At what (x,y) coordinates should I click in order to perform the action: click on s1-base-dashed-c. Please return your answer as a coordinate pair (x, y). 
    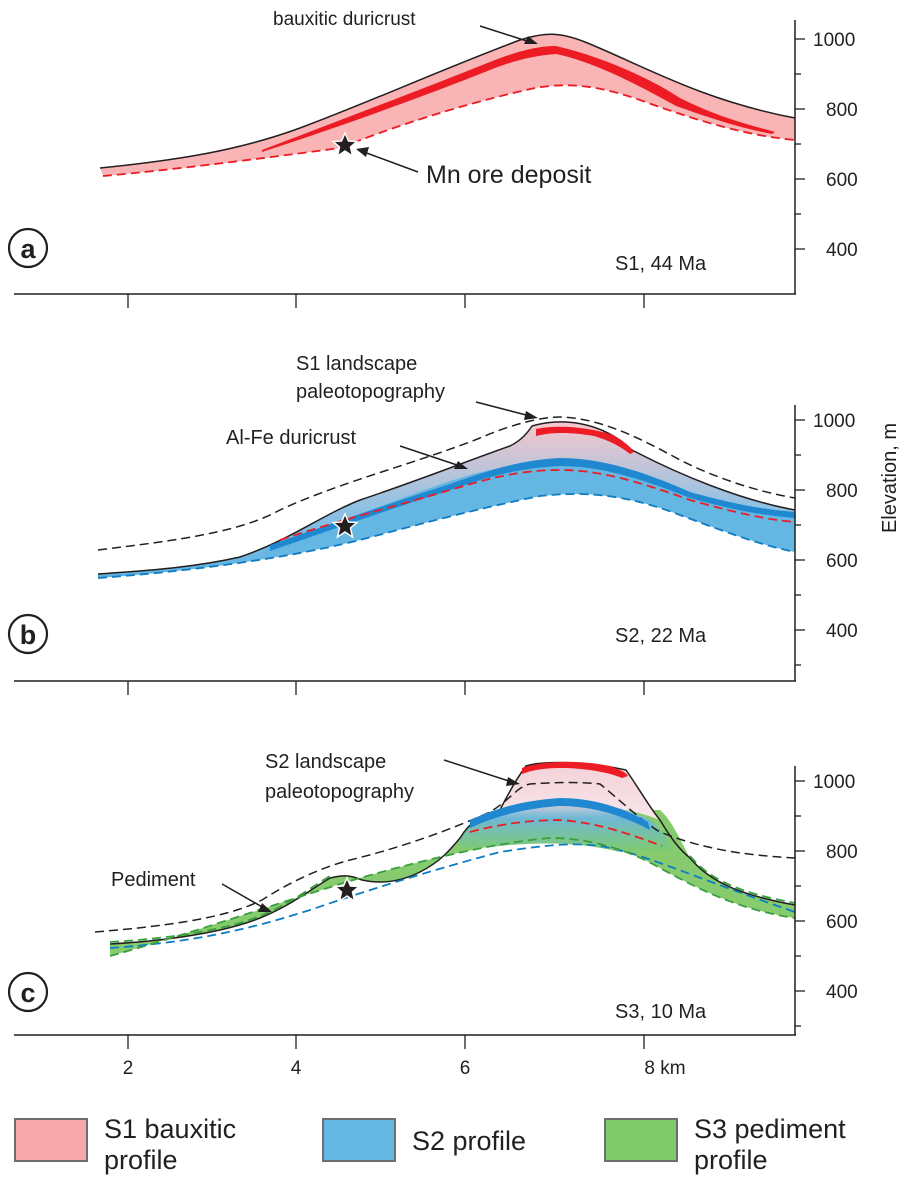
    Looking at the image, I should click on (566, 833).